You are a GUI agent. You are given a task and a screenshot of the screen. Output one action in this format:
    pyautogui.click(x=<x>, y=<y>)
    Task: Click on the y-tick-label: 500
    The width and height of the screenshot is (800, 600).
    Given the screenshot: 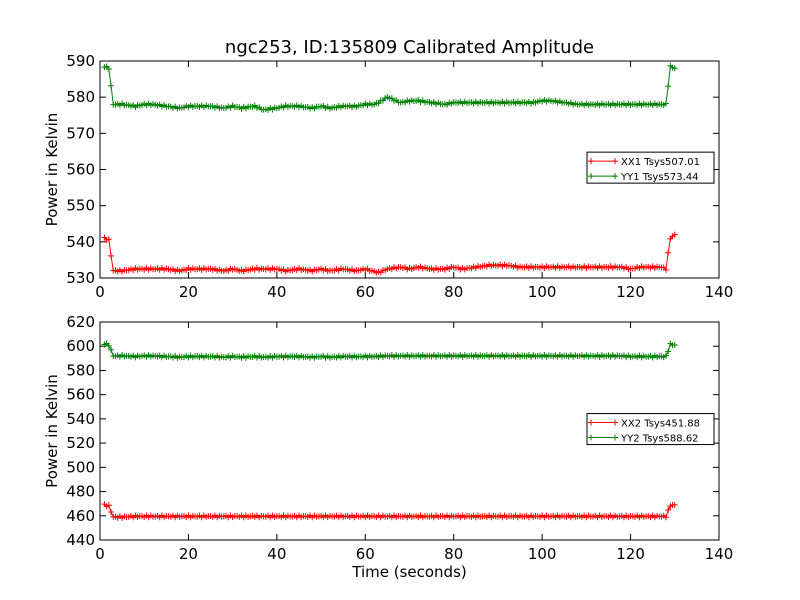 What is the action you would take?
    pyautogui.click(x=80, y=467)
    